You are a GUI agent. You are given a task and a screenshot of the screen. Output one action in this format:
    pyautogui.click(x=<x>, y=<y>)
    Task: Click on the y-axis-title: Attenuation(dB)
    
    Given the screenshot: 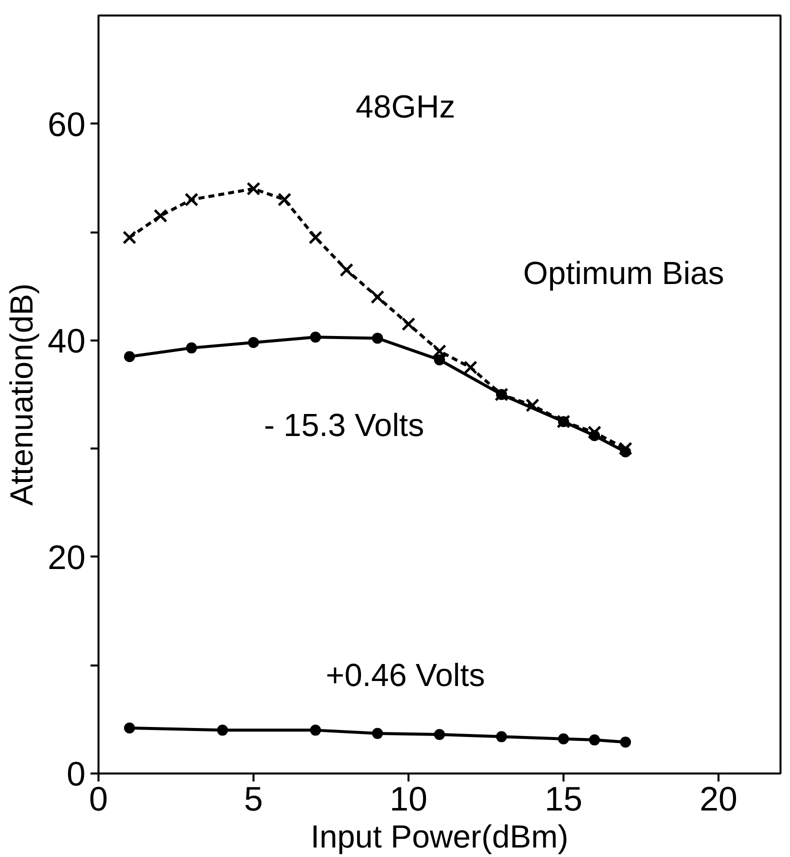 What is the action you would take?
    pyautogui.click(x=22, y=394)
    